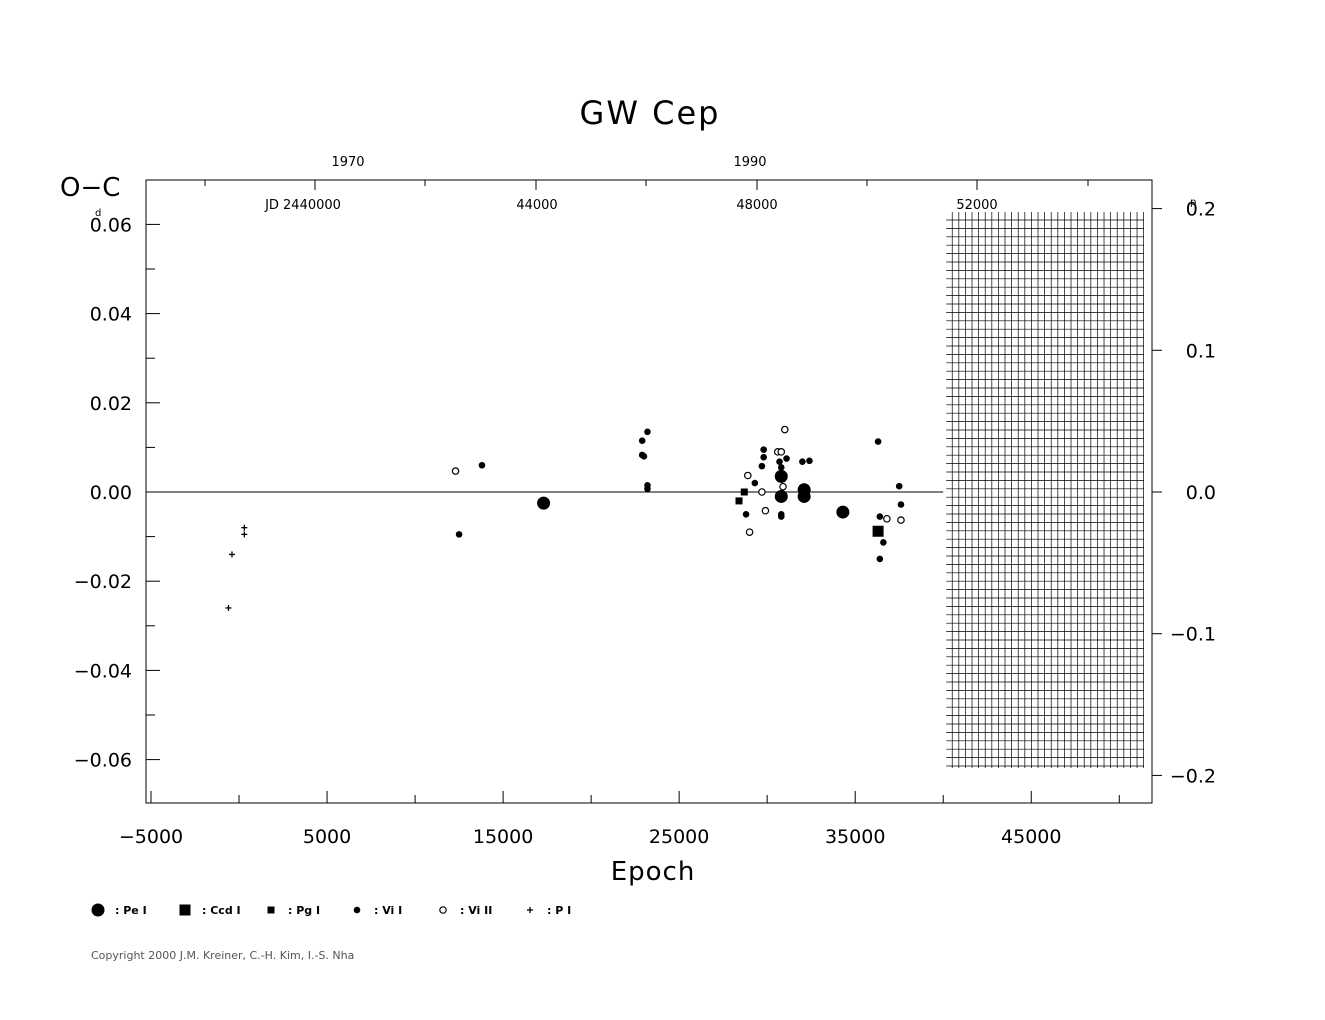  I want to click on y-tick-label-left: 0.04, so click(111, 315).